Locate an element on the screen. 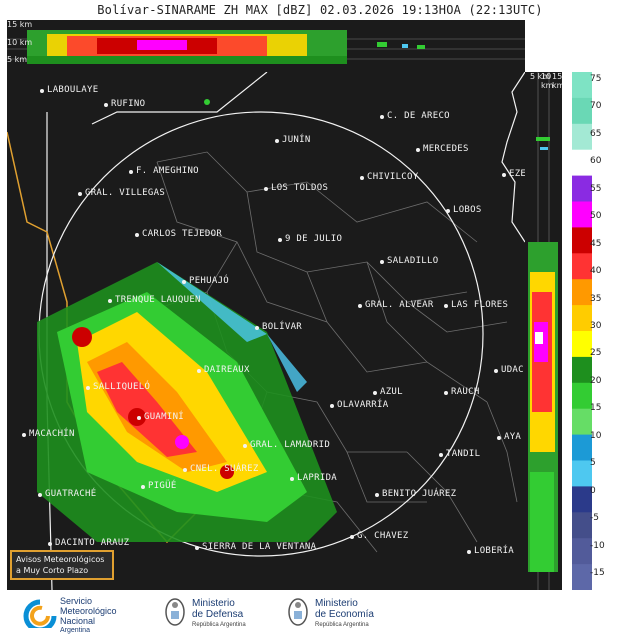 The image size is (640, 638). city-label: JUNÍN is located at coordinates (293, 140).